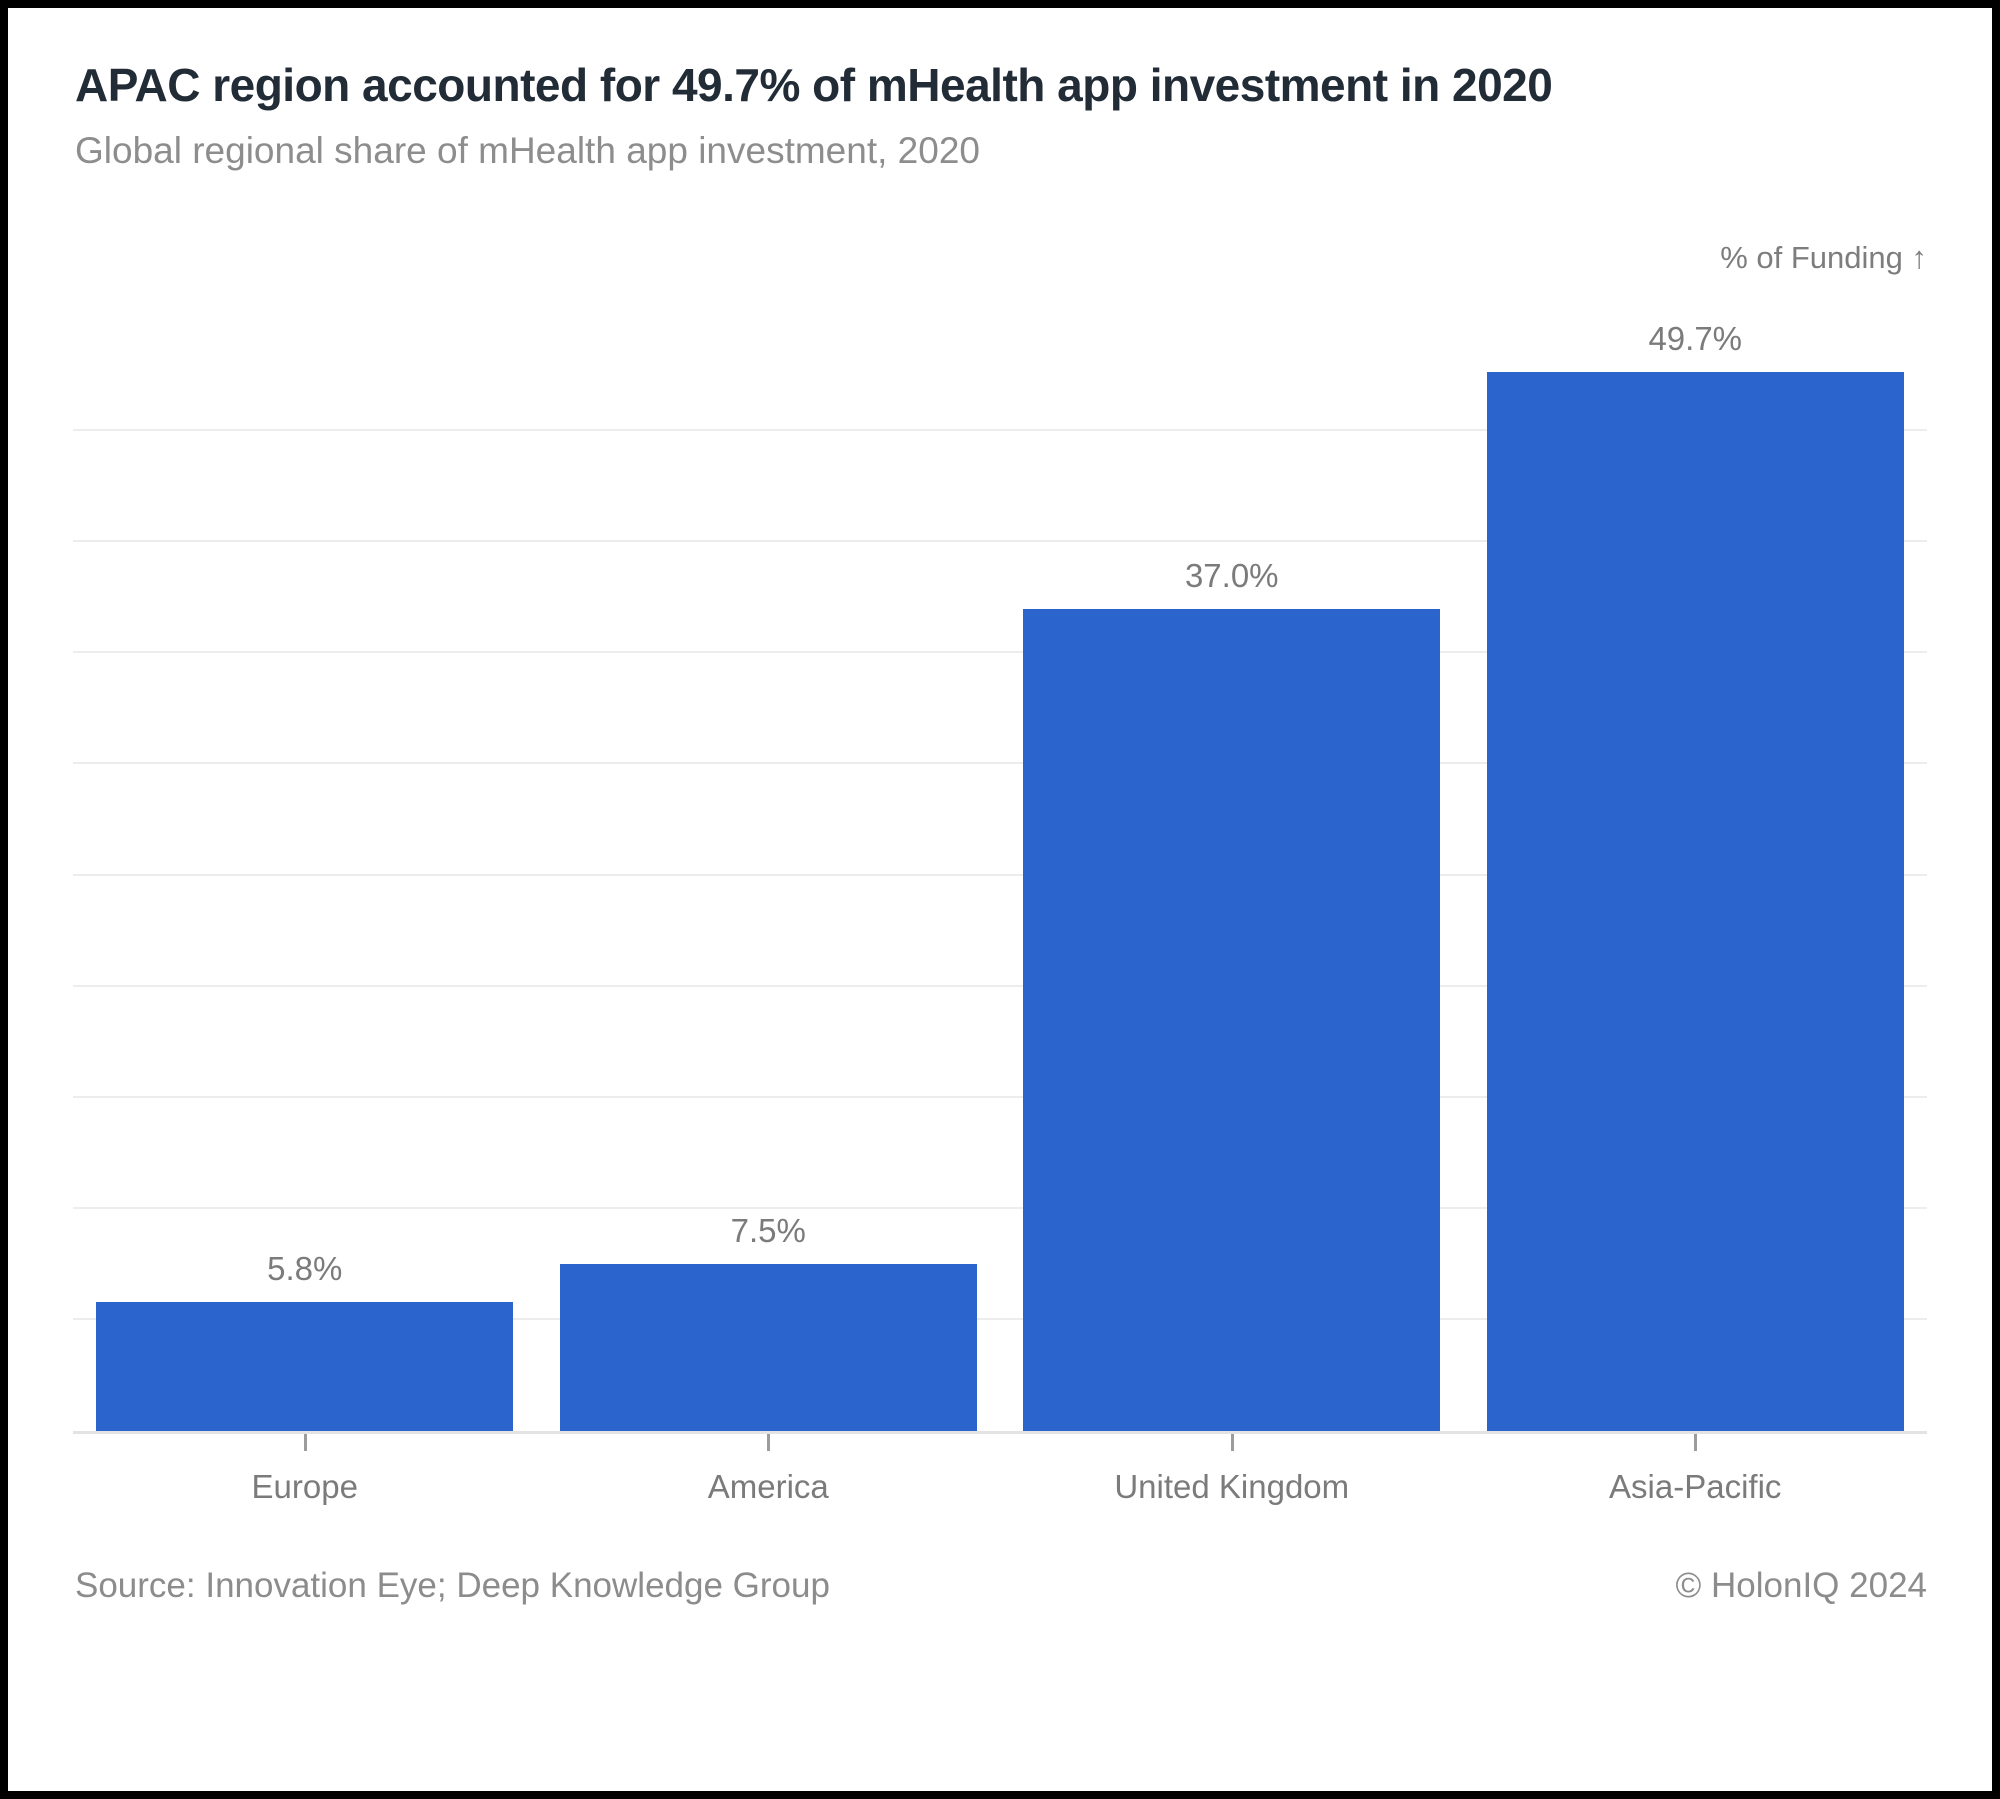  Describe the element at coordinates (1232, 1486) in the screenshot. I see `x-axis-label: United Kingdom` at that location.